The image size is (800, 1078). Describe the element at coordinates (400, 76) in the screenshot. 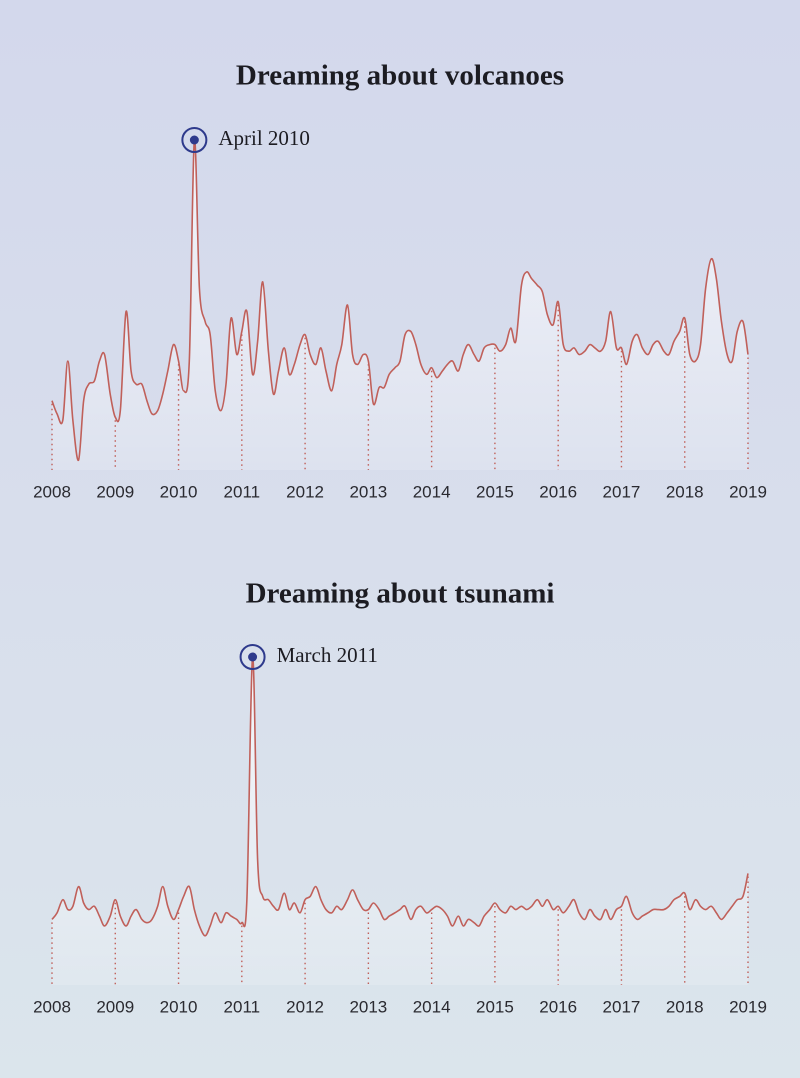

I see `chart-title: Dreaming about volcanoes` at that location.